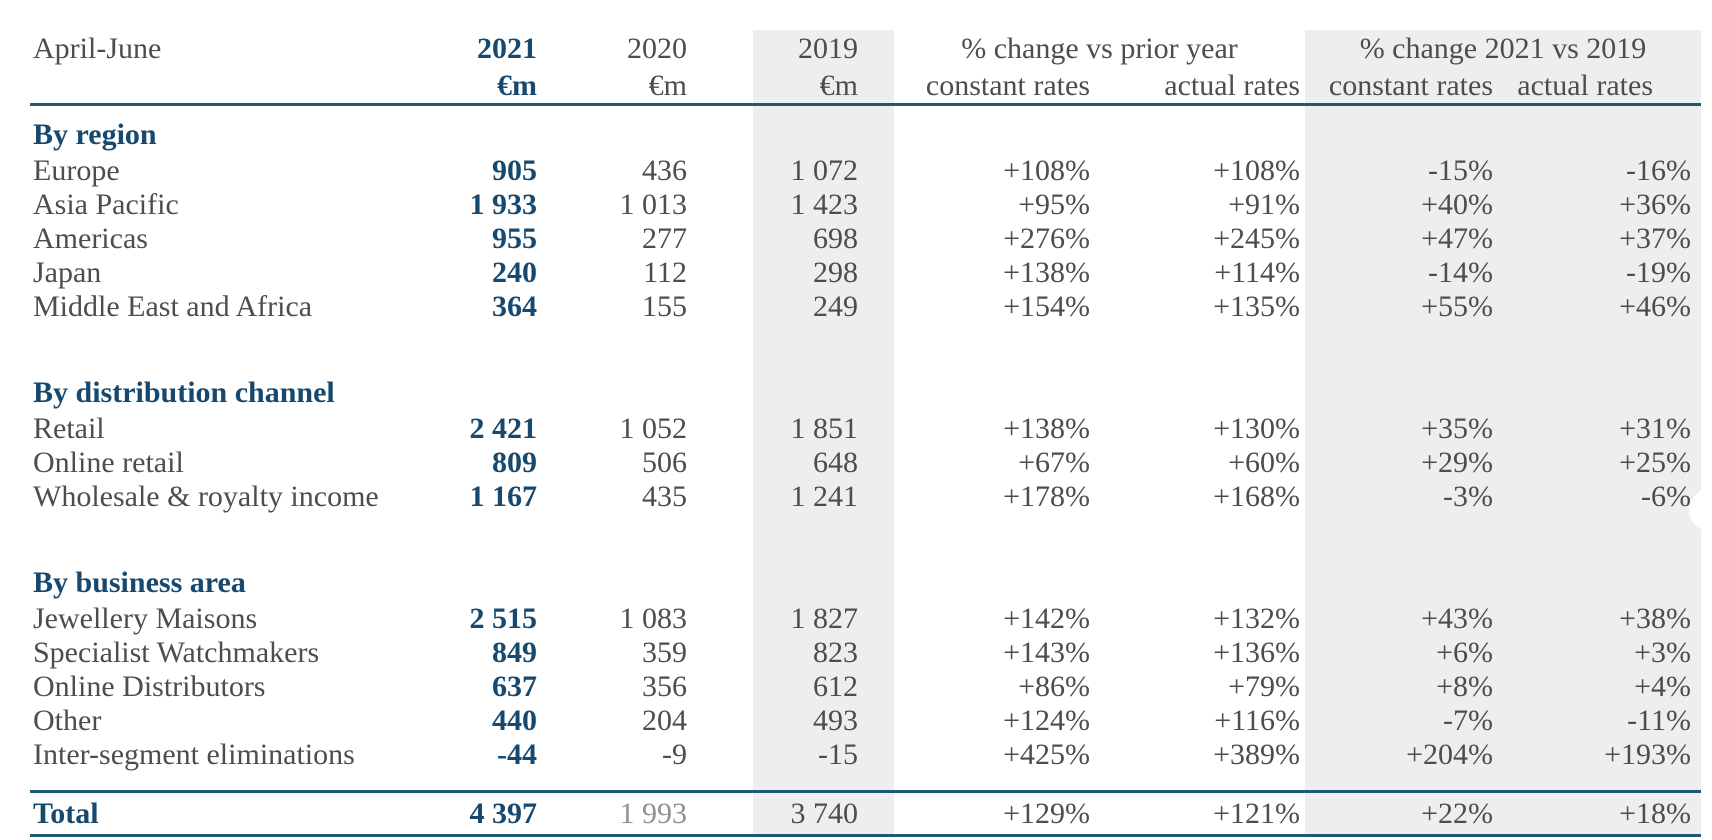 The height and width of the screenshot is (840, 1712). What do you see at coordinates (823, 273) in the screenshot?
I see `cell-value: 298` at bounding box center [823, 273].